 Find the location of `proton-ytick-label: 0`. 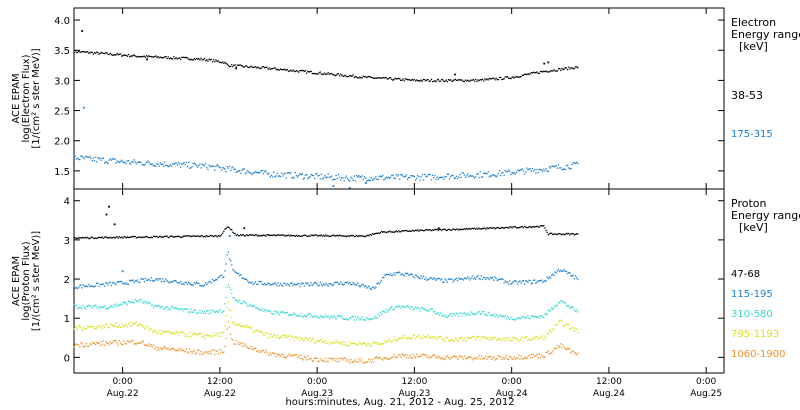

proton-ytick-label: 0 is located at coordinates (67, 358).